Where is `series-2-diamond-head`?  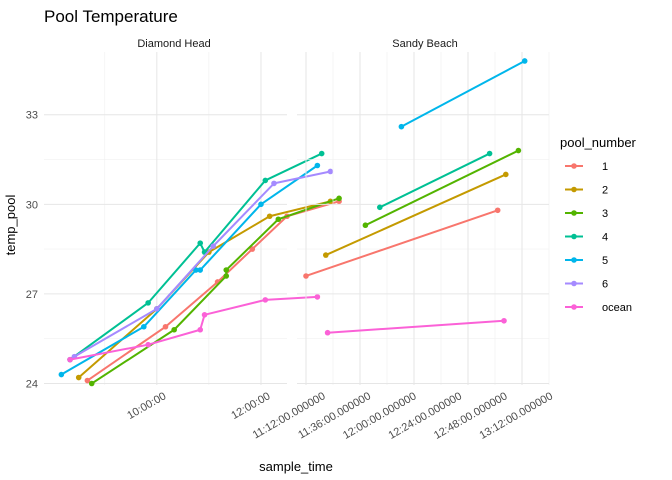
series-2-diamond-head is located at coordinates (204, 289).